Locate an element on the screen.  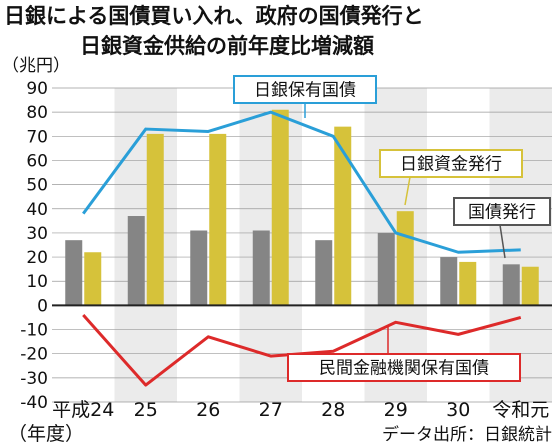
y-tick-label: 0 is located at coordinates (42, 306).